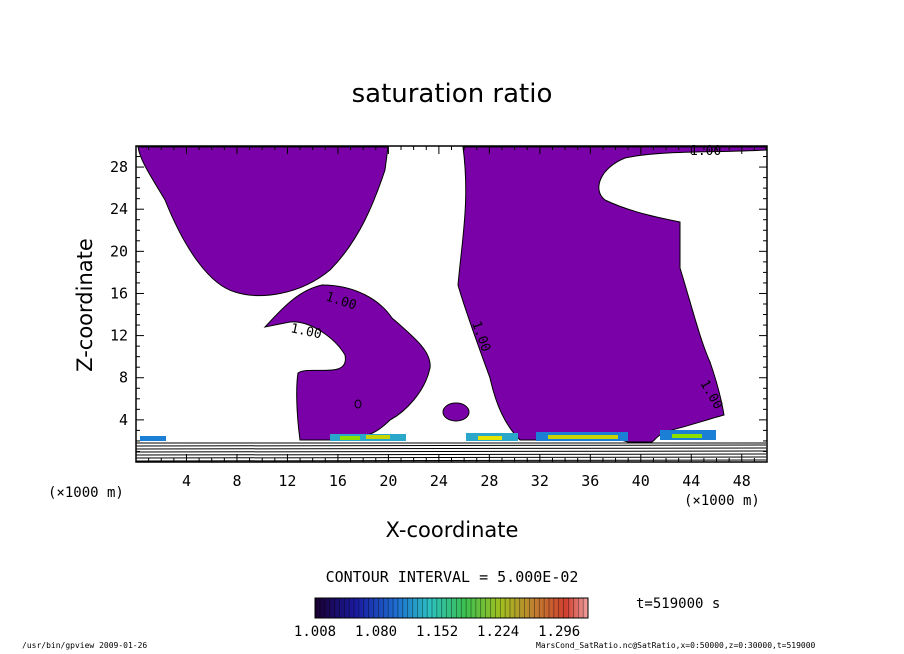 The height and width of the screenshot is (654, 904). I want to click on ground-contour-band, so click(451, 452).